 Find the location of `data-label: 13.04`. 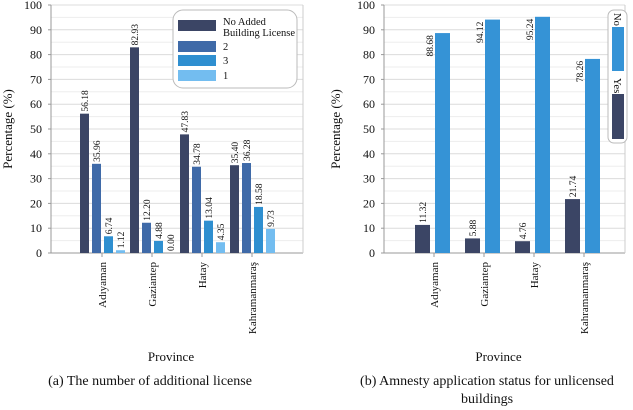

data-label: 13.04 is located at coordinates (210, 208).